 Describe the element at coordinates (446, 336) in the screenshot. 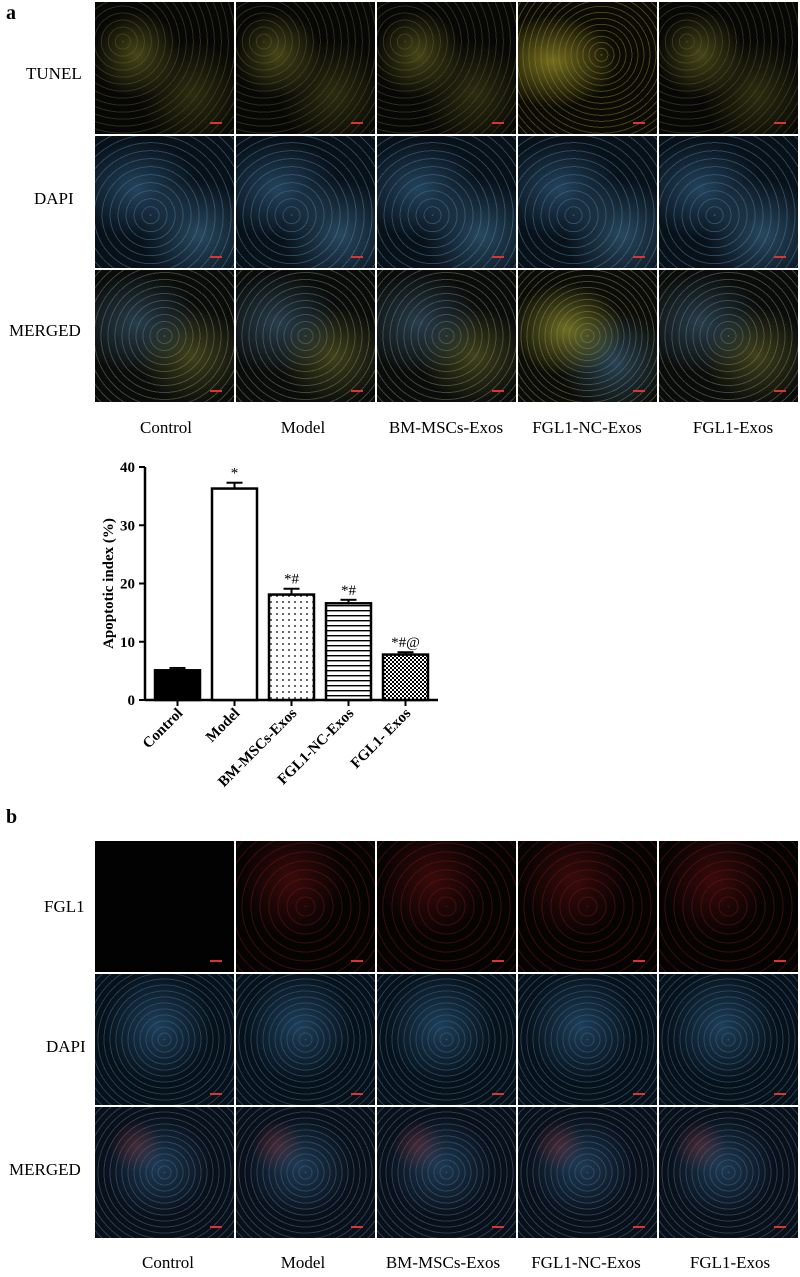

I see `merged-bm-mscs-exos-image` at that location.